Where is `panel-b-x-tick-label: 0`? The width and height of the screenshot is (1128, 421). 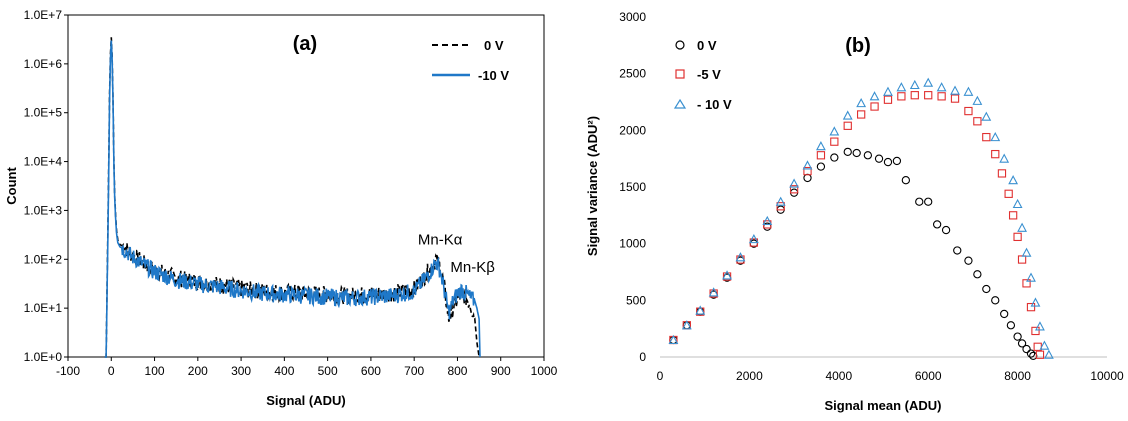 panel-b-x-tick-label: 0 is located at coordinates (660, 376).